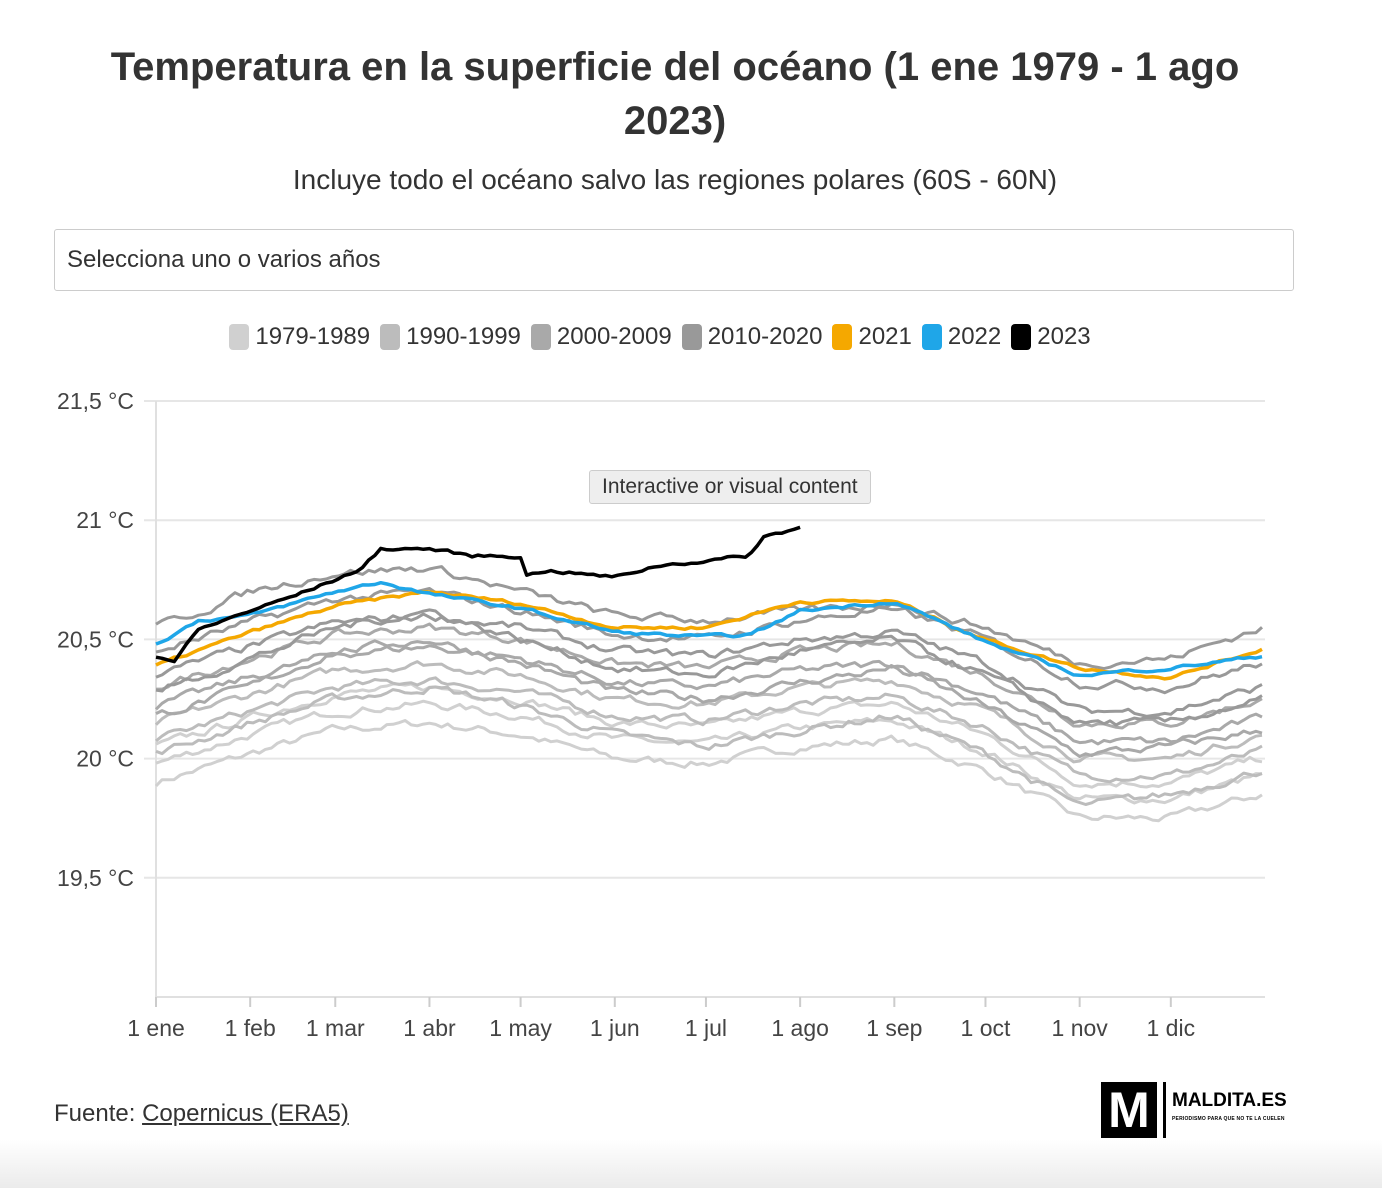  Describe the element at coordinates (974, 336) in the screenshot. I see `legend-label: 2022` at that location.